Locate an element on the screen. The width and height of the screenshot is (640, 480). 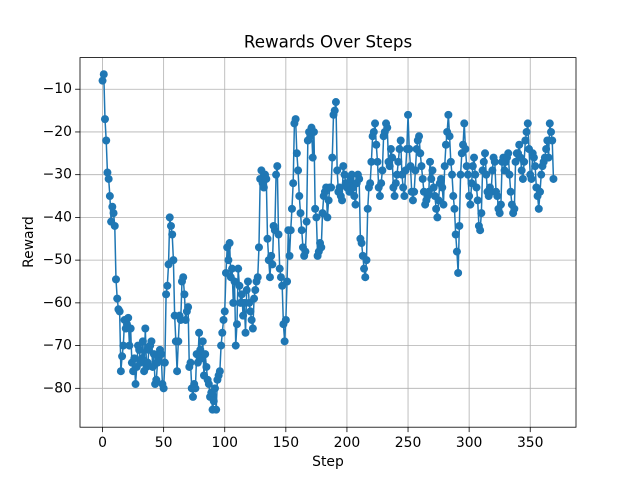
y-tick-label: −10 is located at coordinates (57, 89).